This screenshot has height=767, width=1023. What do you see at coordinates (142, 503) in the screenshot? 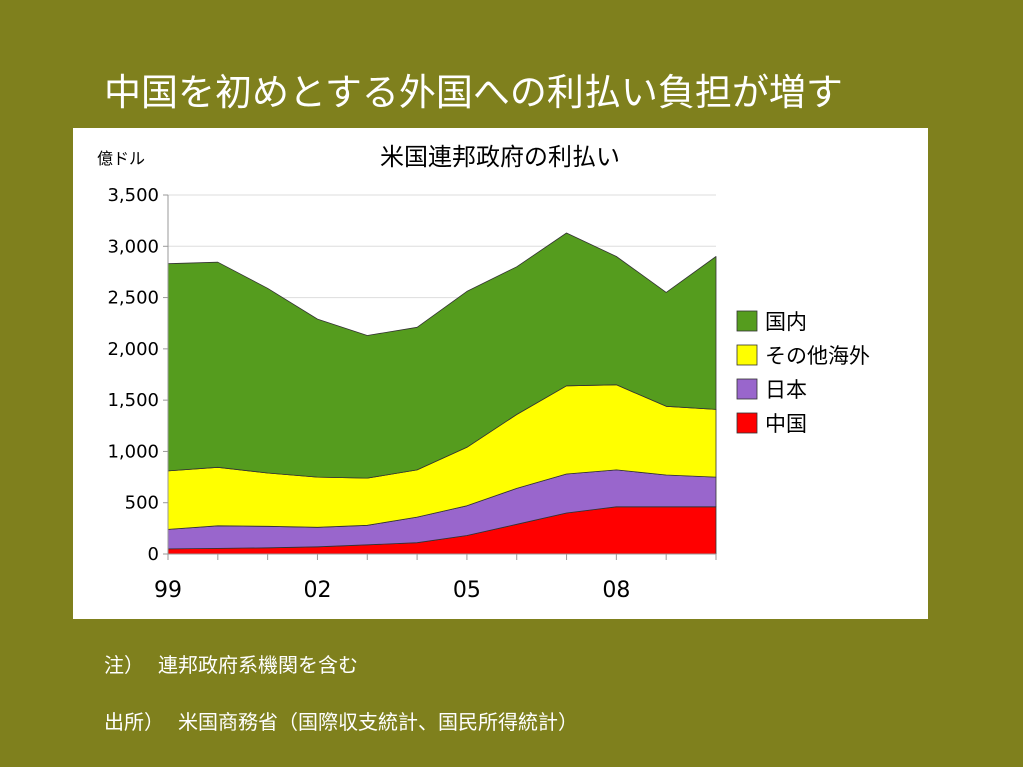
I see `y-tick-label: 500` at bounding box center [142, 503].